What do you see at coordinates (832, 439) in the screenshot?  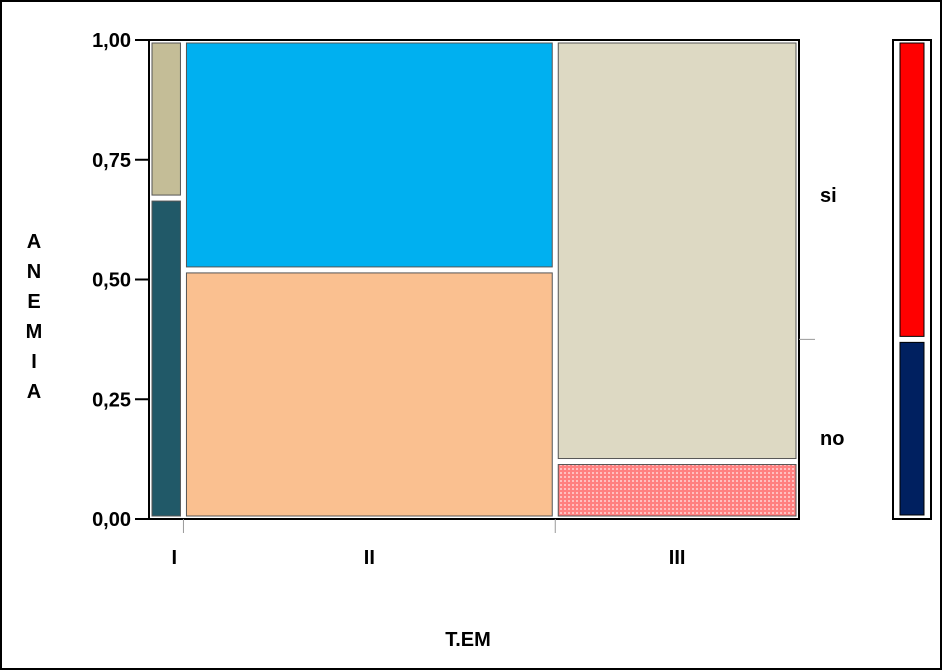 I see `level-label-no: no` at bounding box center [832, 439].